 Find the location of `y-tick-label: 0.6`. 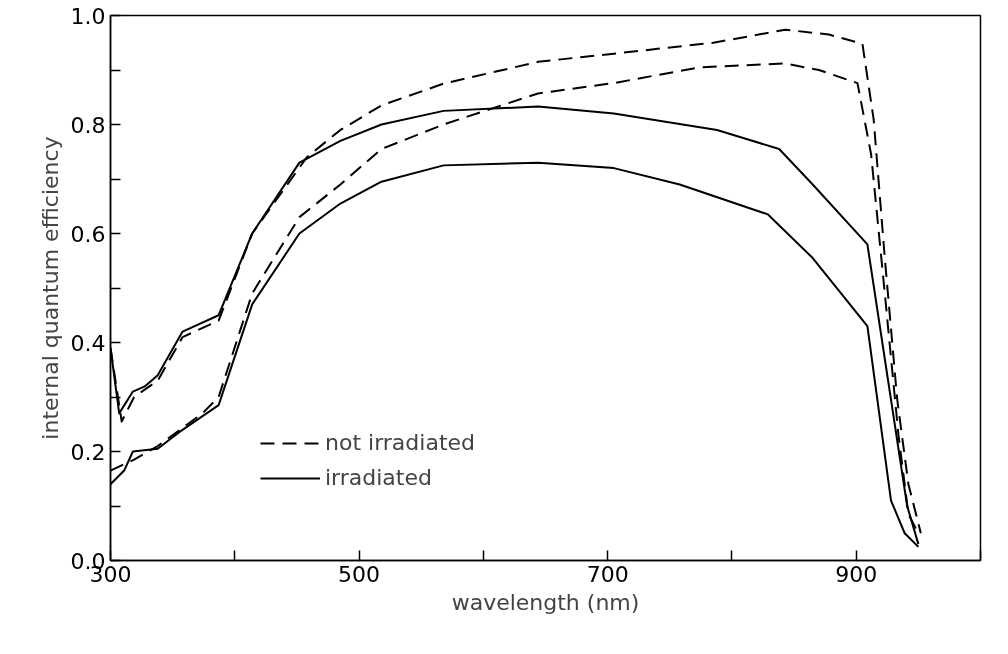

y-tick-label: 0.6 is located at coordinates (88, 234).